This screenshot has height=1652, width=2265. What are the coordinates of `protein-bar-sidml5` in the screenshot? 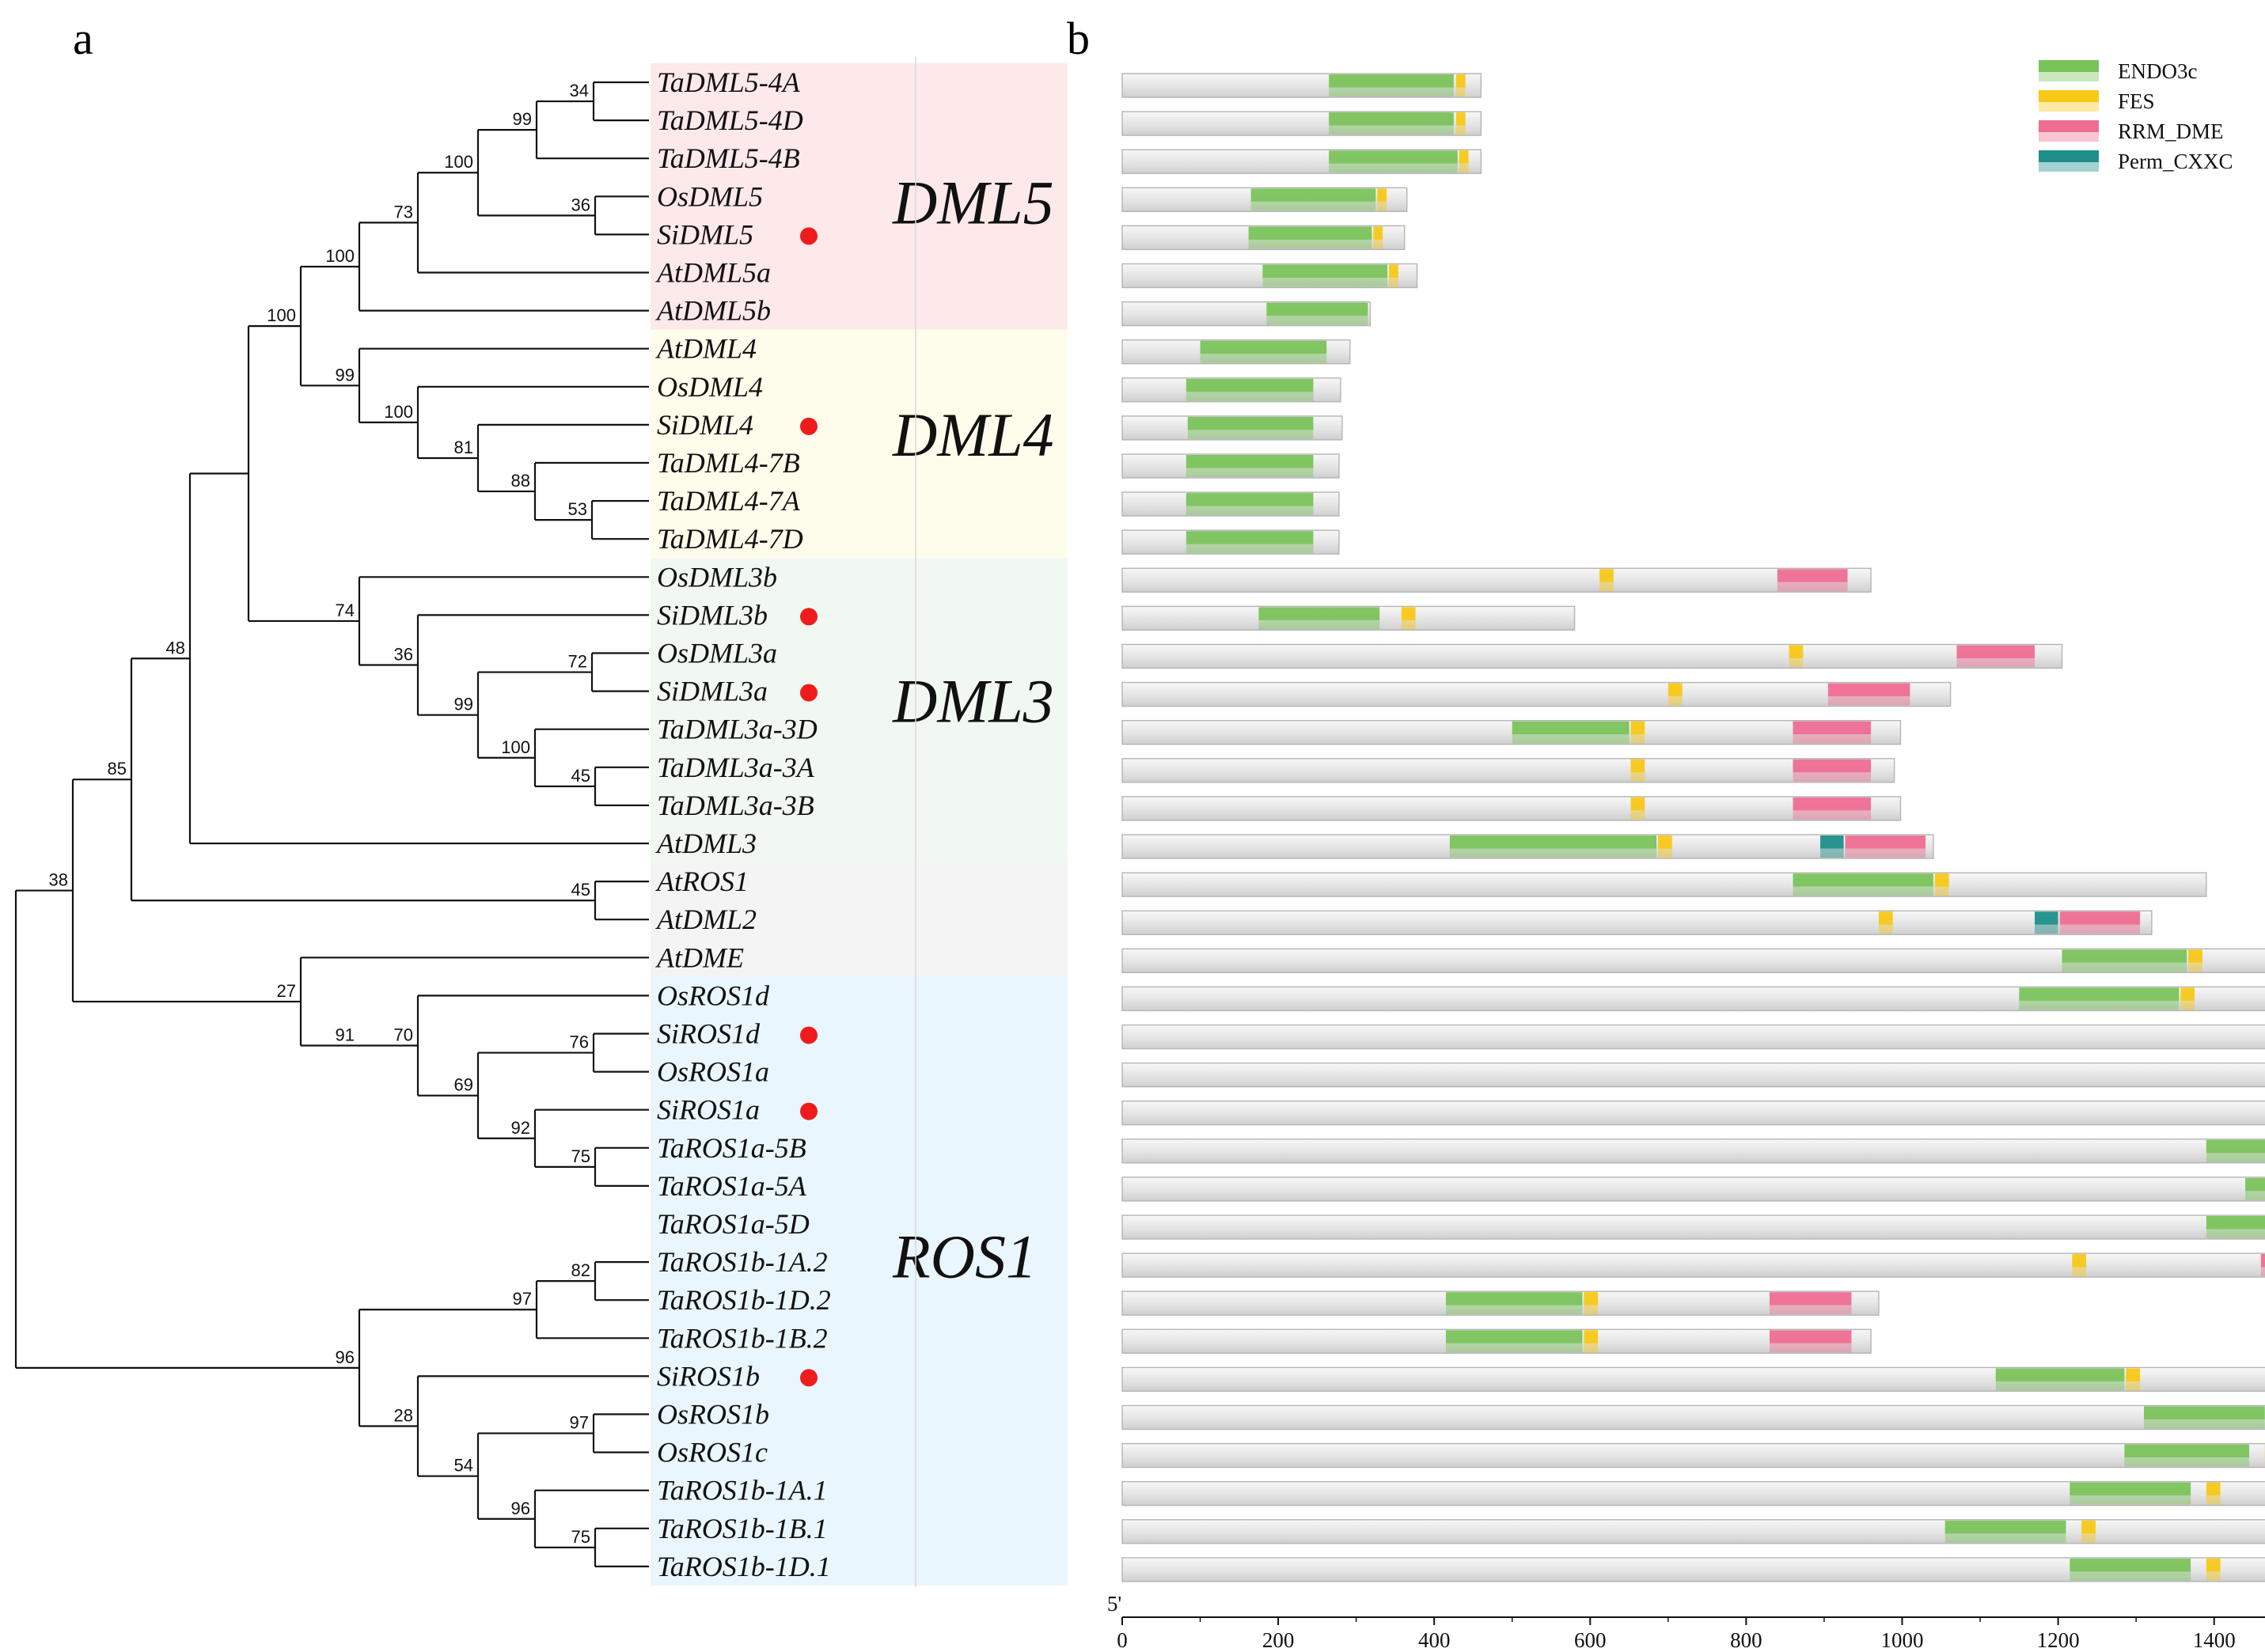 It's located at (1263, 238).